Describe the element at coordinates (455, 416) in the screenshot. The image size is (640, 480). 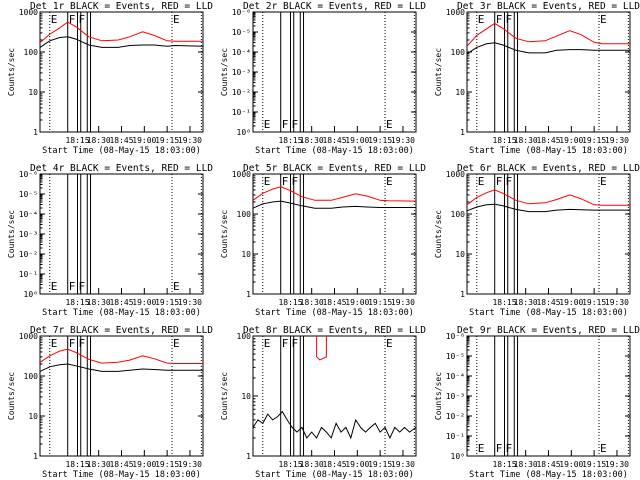
I see `y-tick-label: 10⁻²` at that location.